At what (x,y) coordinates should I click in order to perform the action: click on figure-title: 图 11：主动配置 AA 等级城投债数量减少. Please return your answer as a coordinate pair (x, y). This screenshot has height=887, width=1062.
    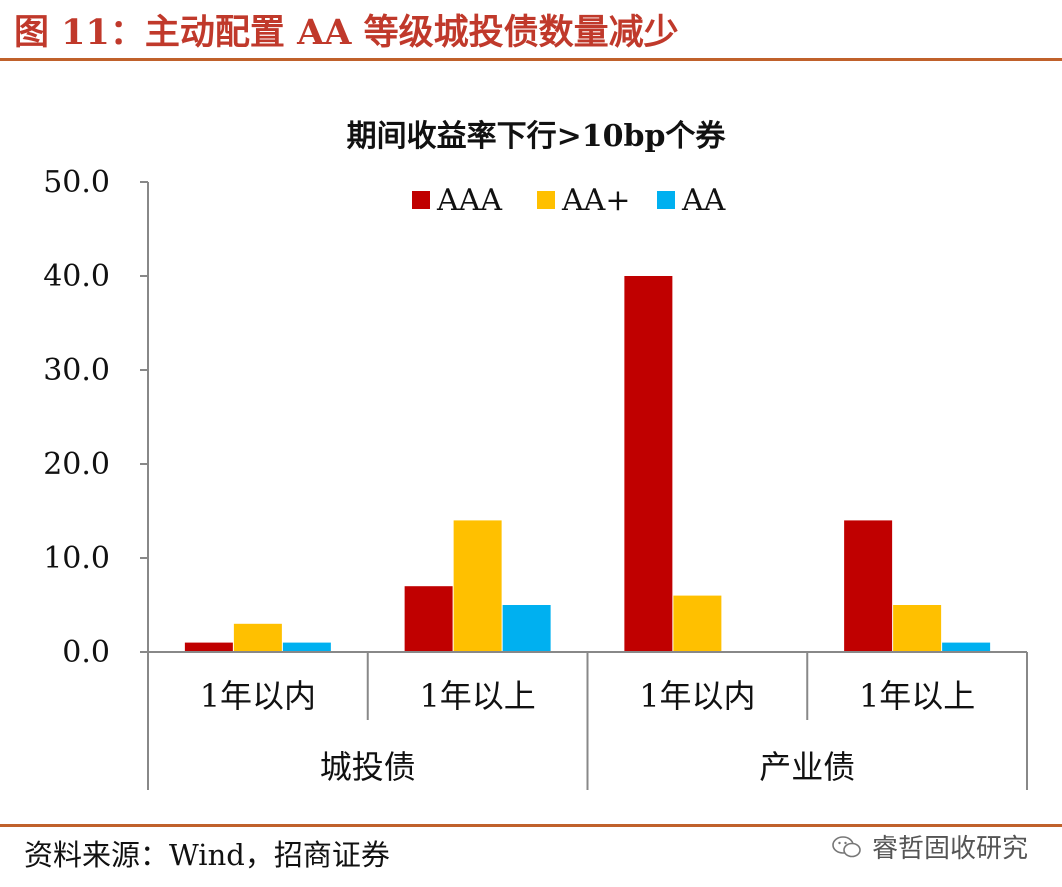
    Looking at the image, I should click on (346, 32).